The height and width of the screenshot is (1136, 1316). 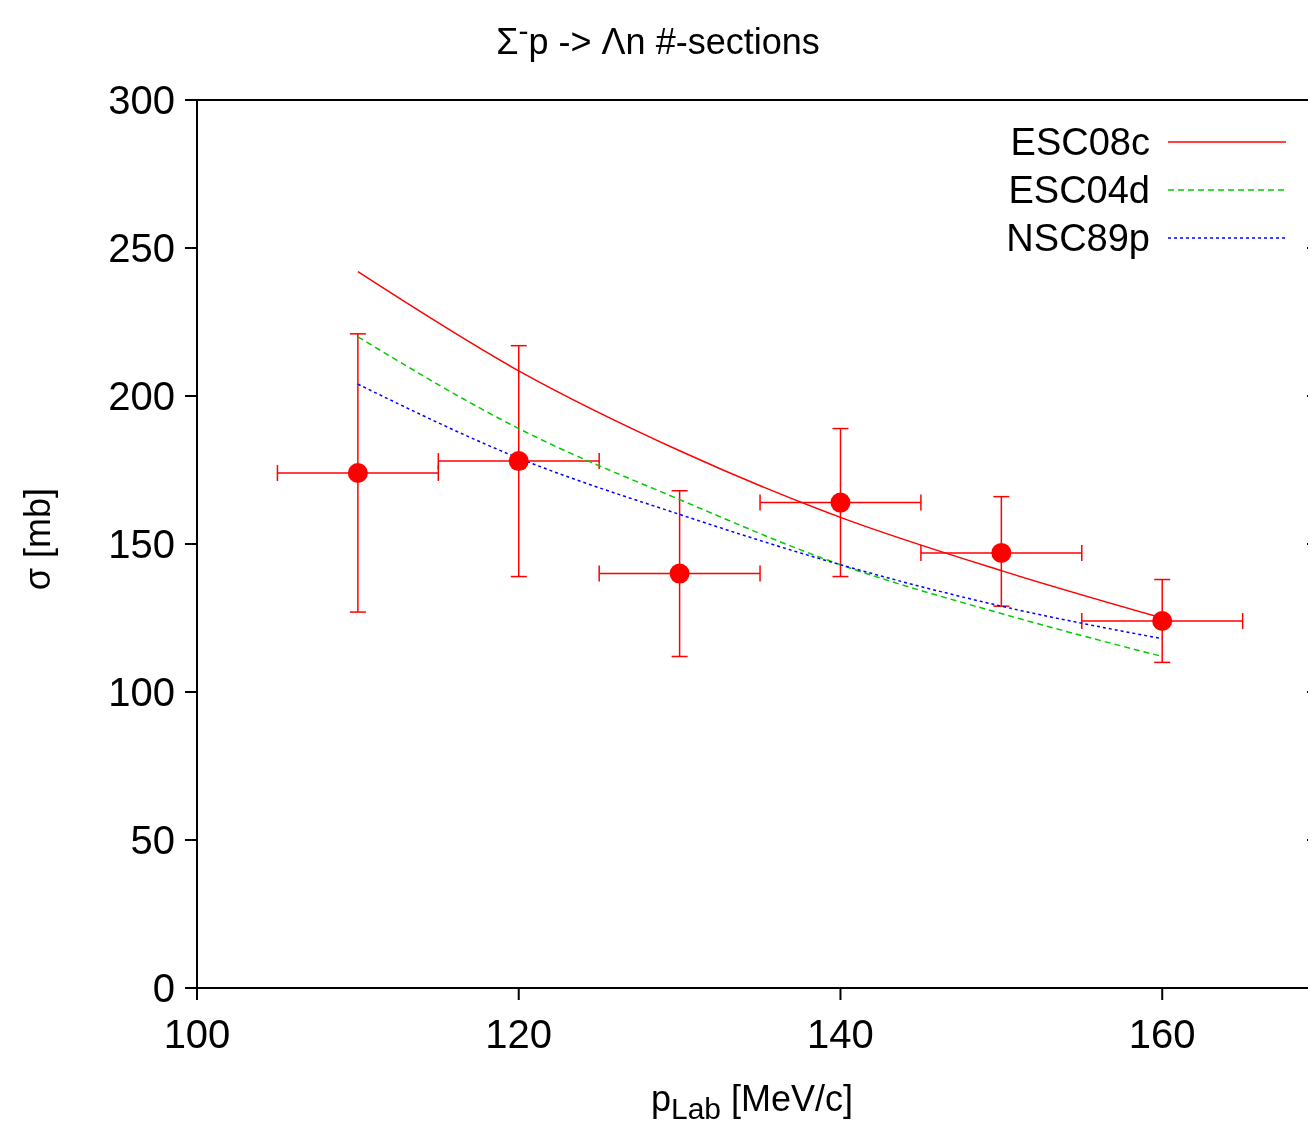 What do you see at coordinates (141, 692) in the screenshot?
I see `y-tick-label: 100` at bounding box center [141, 692].